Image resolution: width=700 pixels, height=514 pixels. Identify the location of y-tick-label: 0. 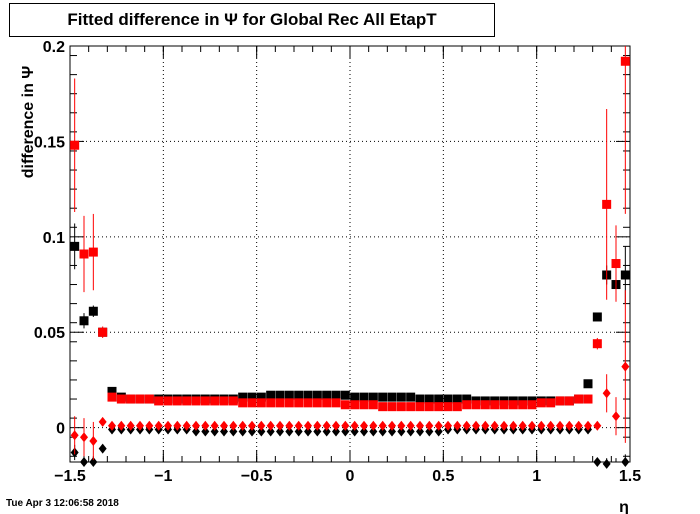
(60, 429).